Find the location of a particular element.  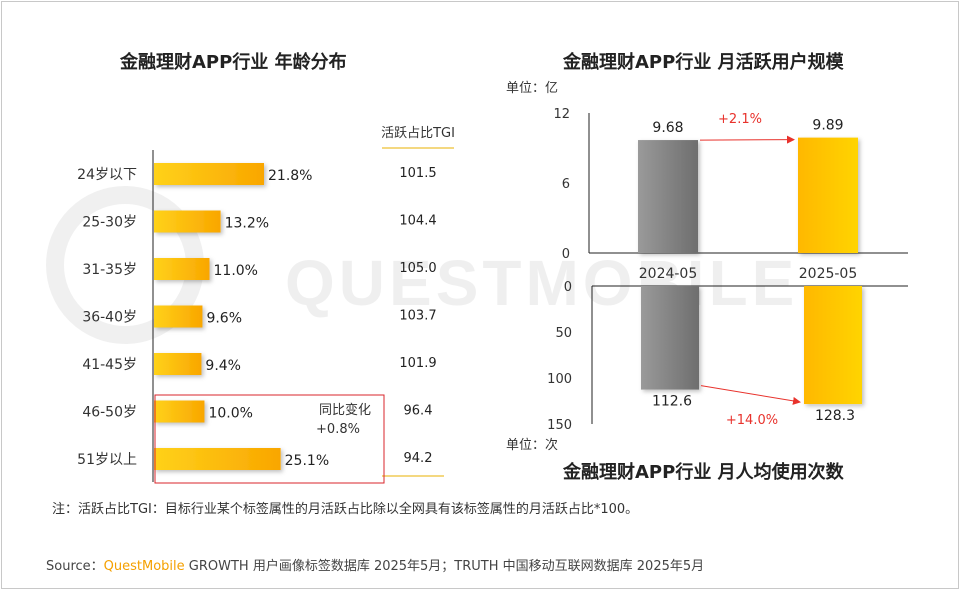

age-category-label: 31-35岁 is located at coordinates (109, 270).